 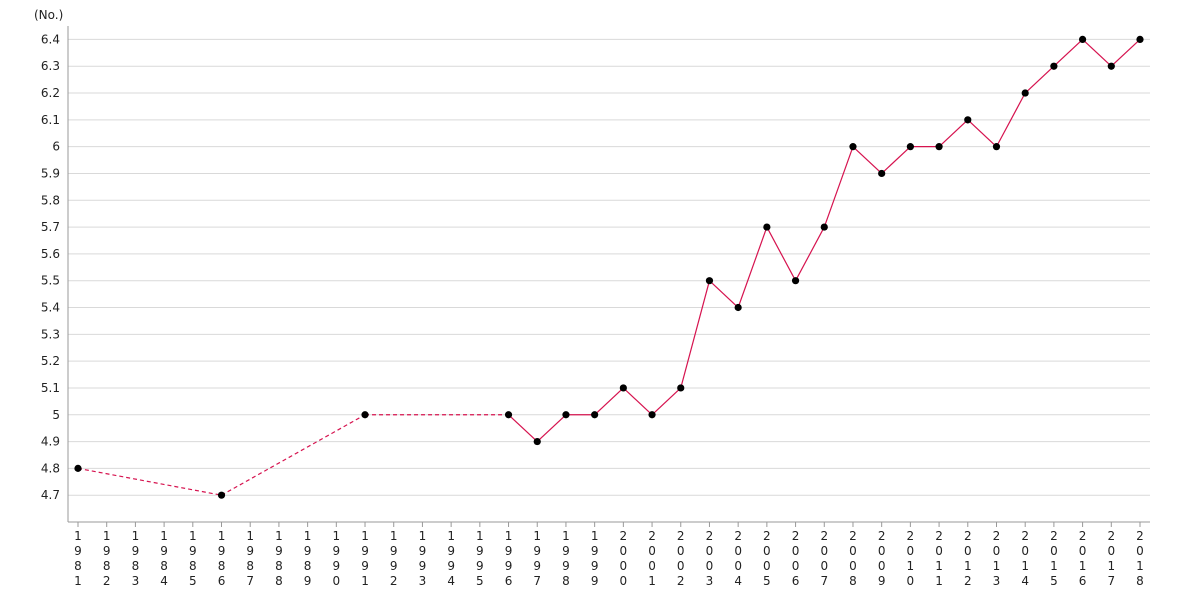 What do you see at coordinates (50, 388) in the screenshot?
I see `y-tick-label: 5.1` at bounding box center [50, 388].